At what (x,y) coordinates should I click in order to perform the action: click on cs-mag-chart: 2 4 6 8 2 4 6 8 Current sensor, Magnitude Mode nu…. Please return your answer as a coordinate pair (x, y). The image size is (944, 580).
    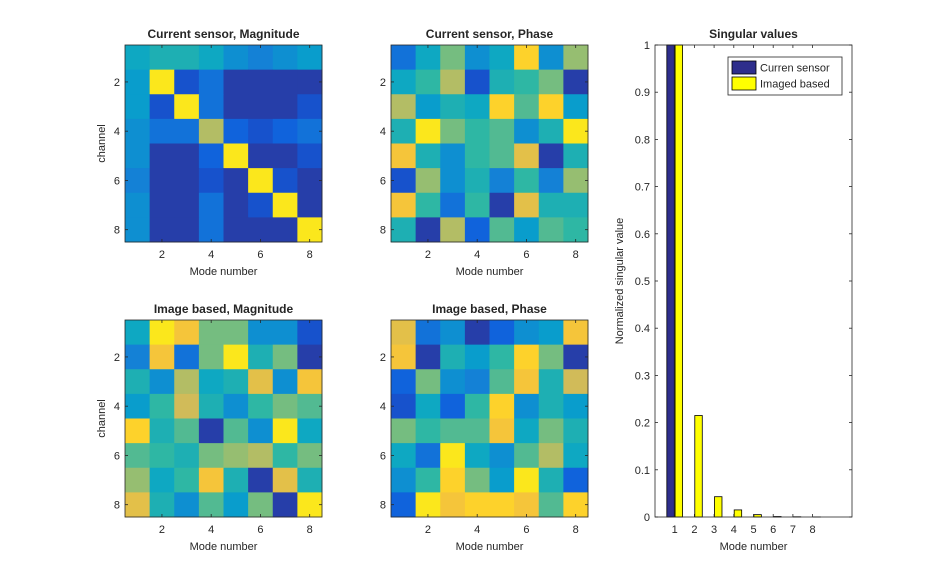
    Looking at the image, I should click on (209, 152).